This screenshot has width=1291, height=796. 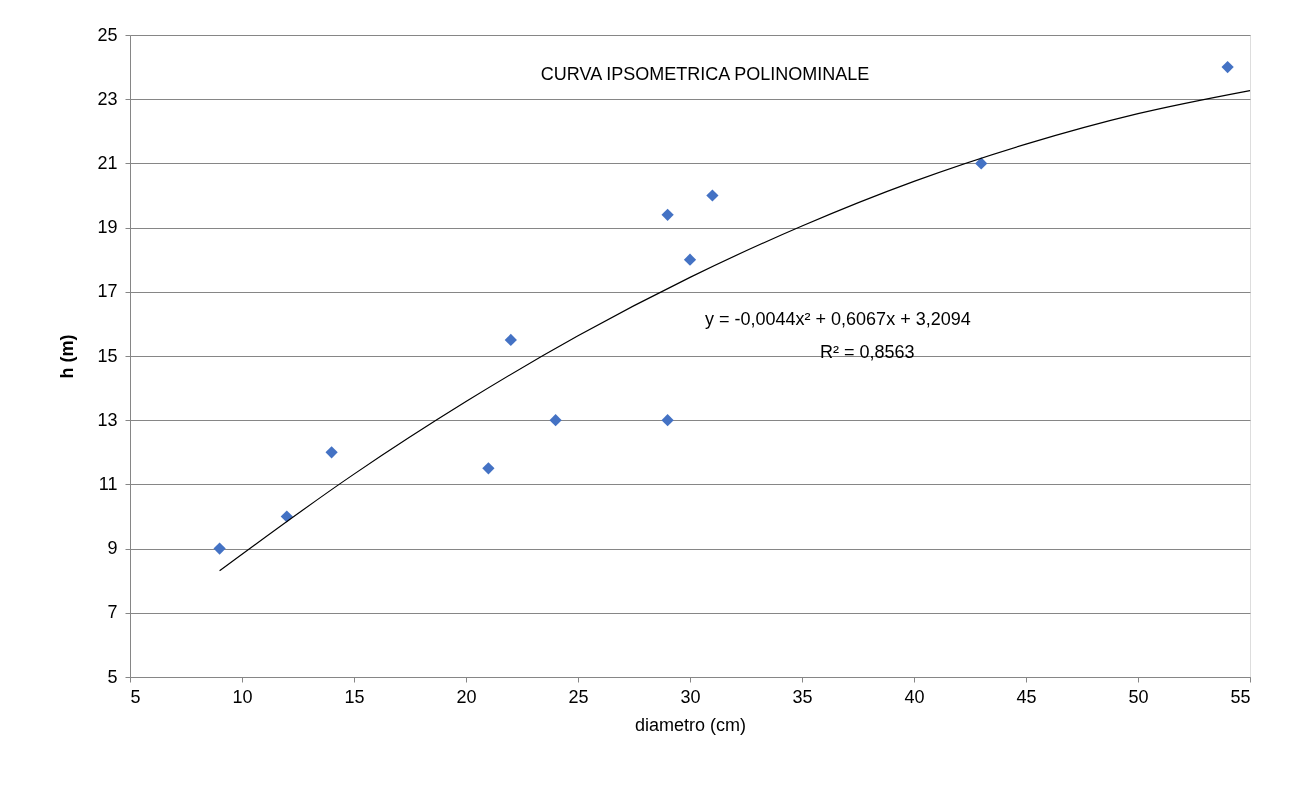 I want to click on y-tick-label: 17, so click(x=107, y=291).